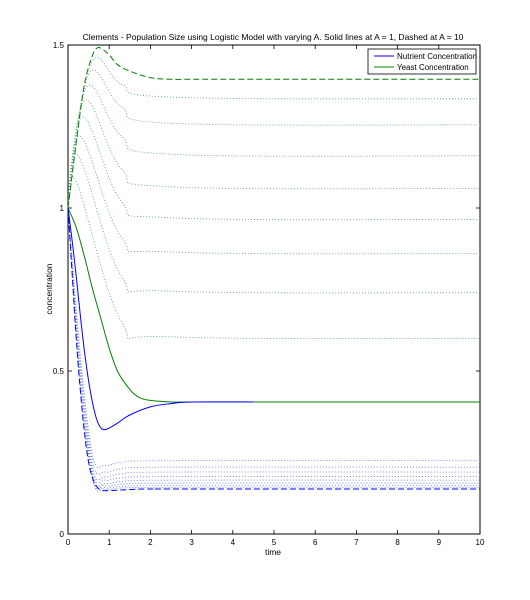 The height and width of the screenshot is (600, 530). What do you see at coordinates (437, 56) in the screenshot?
I see `legend-label-nutrient: Nutrient Concentration` at bounding box center [437, 56].